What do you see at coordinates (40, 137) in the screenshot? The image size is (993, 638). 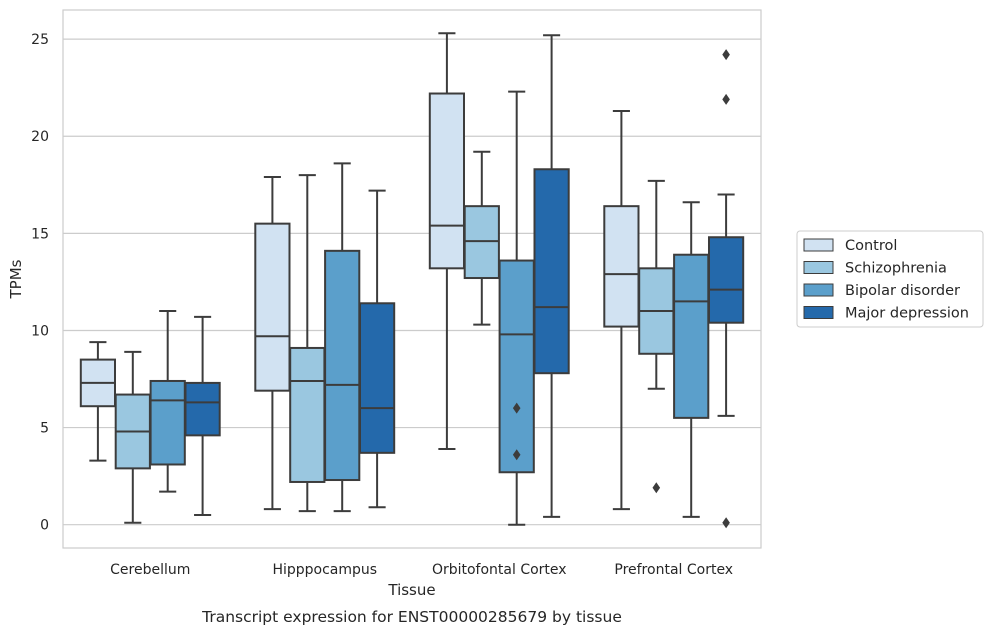 I see `y-tick-label: 20` at bounding box center [40, 137].